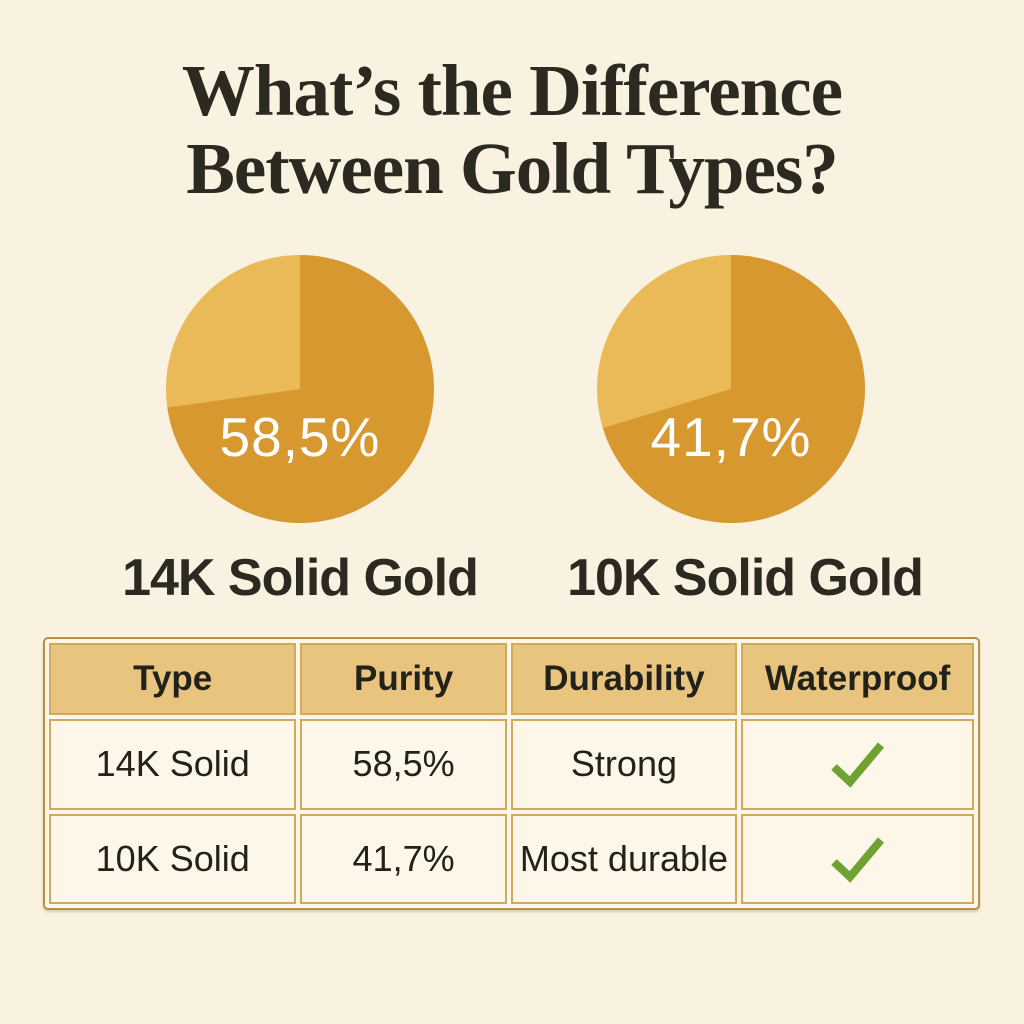  What do you see at coordinates (857, 679) in the screenshot?
I see `column-header-waterproof: Waterproof` at bounding box center [857, 679].